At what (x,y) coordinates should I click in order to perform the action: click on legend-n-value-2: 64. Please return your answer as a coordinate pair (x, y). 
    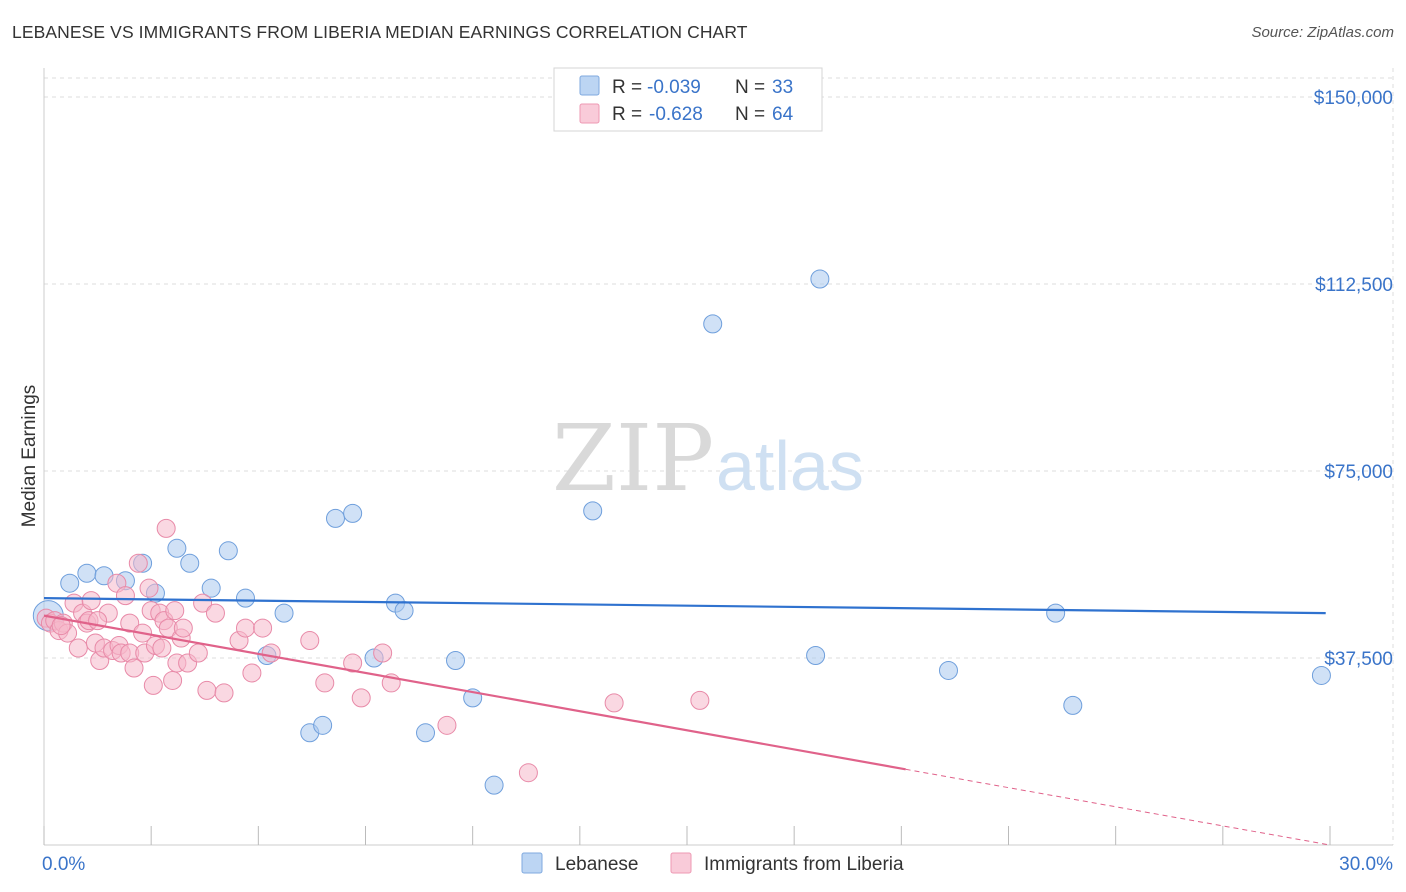
    Looking at the image, I should click on (783, 114).